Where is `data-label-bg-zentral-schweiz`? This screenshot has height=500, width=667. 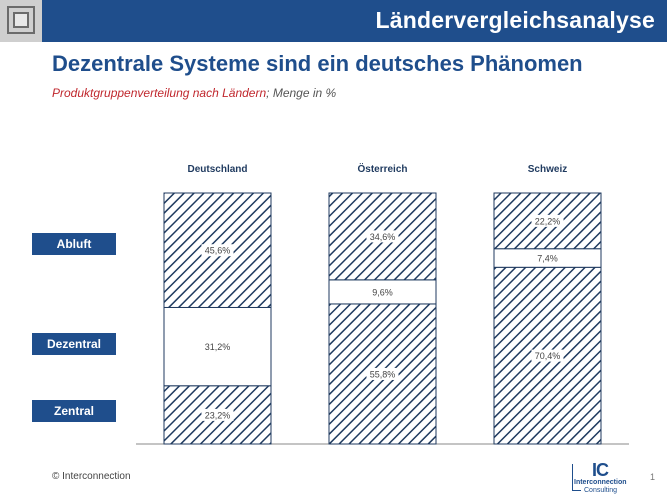 data-label-bg-zentral-schweiz is located at coordinates (547, 355).